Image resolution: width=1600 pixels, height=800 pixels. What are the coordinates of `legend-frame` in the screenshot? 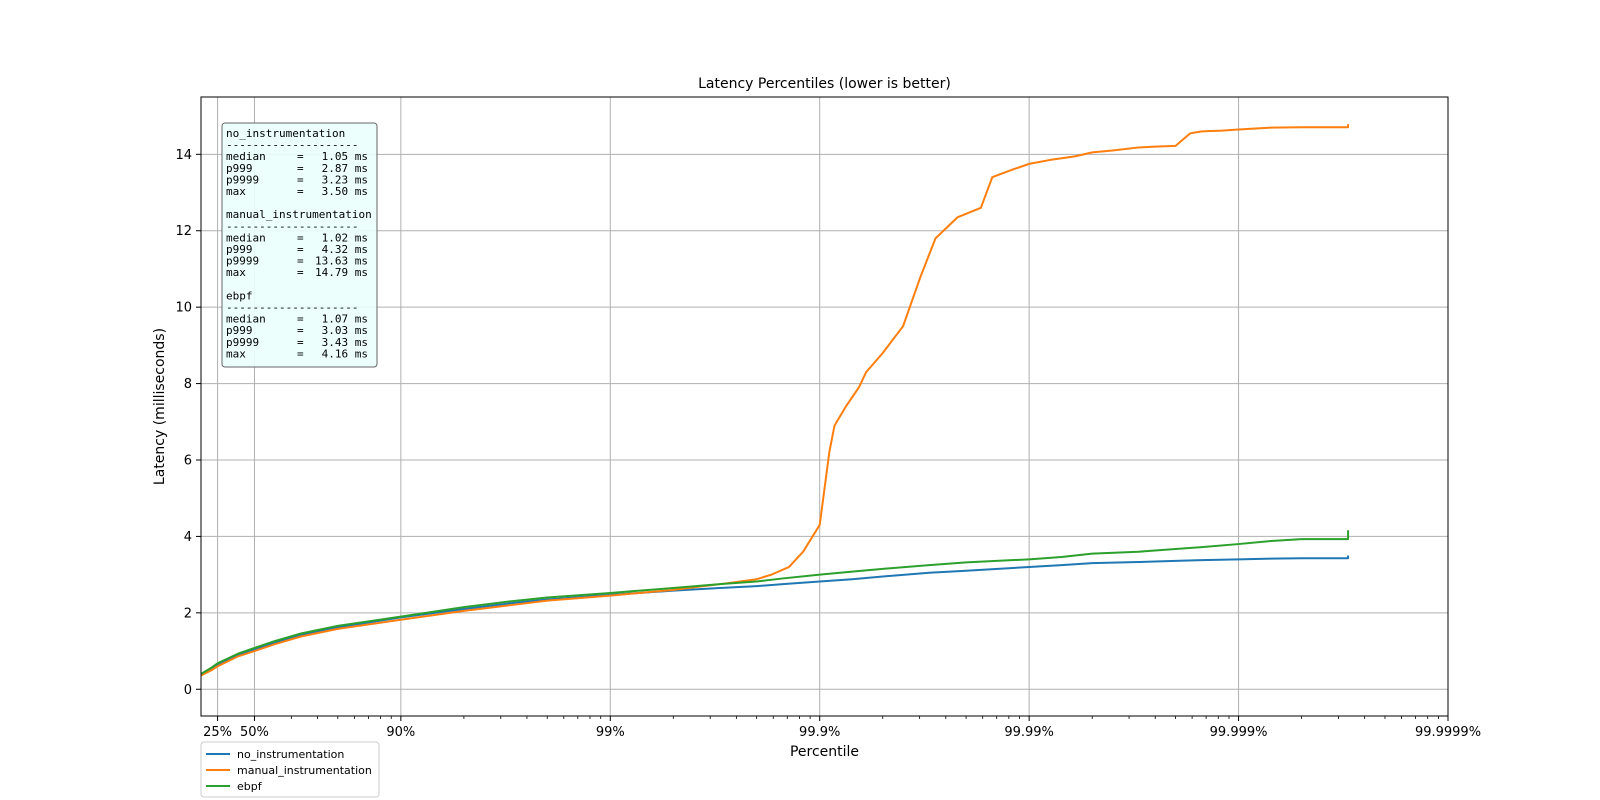 It's located at (290, 769).